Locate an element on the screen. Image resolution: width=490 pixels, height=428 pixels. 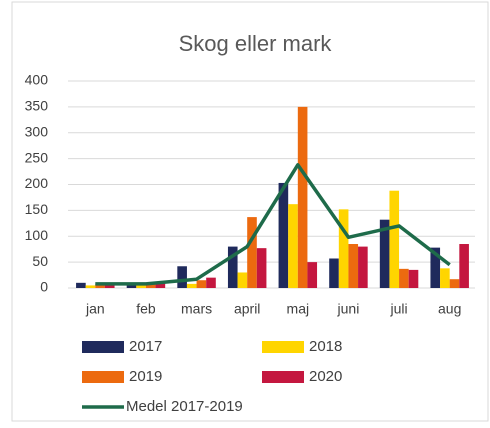
y-tick-label: 300 is located at coordinates (37, 131).